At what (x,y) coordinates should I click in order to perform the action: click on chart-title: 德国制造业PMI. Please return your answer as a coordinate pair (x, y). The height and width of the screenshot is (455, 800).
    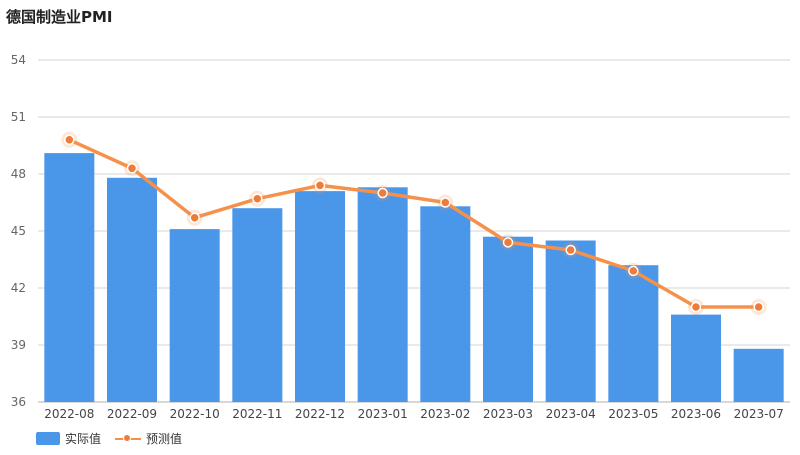
    Looking at the image, I should click on (59, 17).